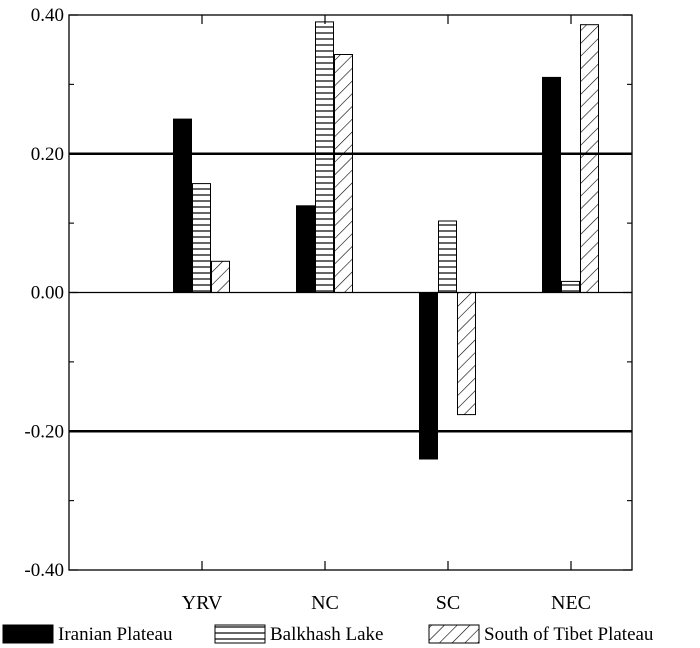 The image size is (700, 648). What do you see at coordinates (240, 634) in the screenshot?
I see `legend-swatch-balkhash-lake` at bounding box center [240, 634].